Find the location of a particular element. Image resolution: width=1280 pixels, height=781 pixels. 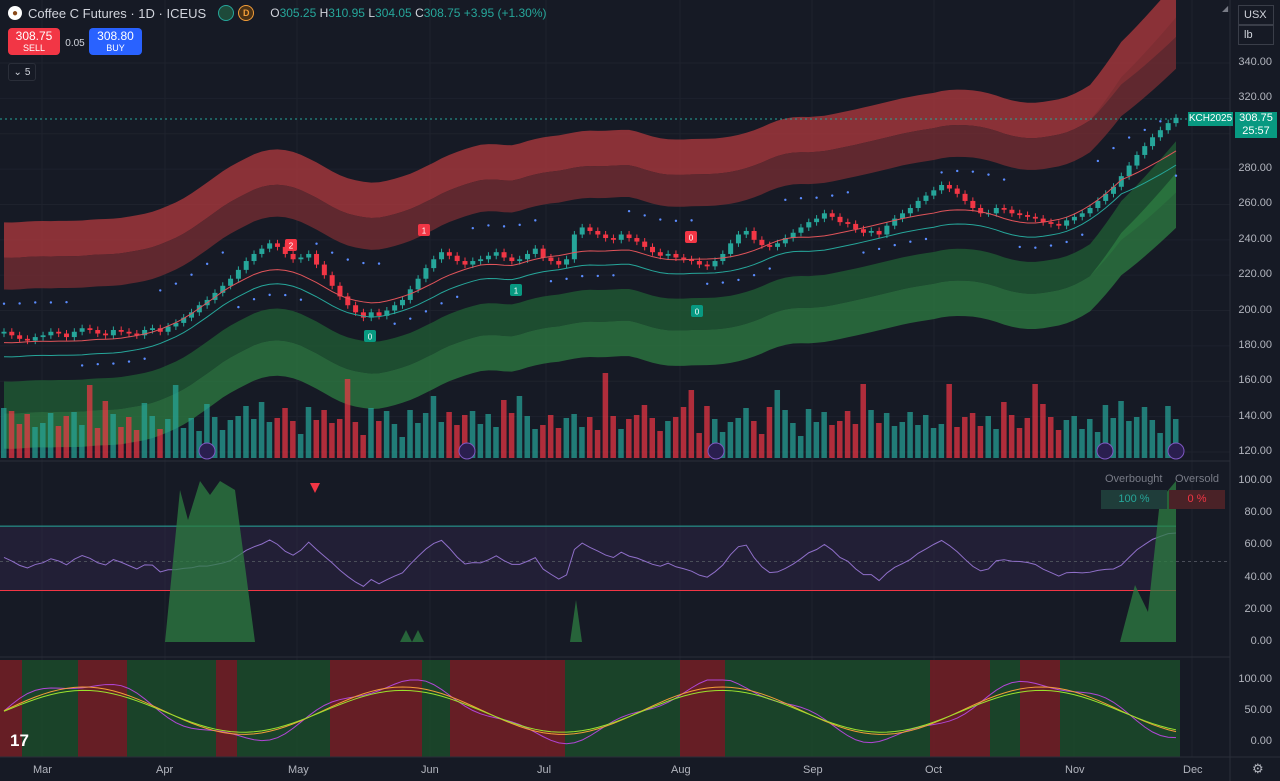

price-axis-label: 340.00 is located at coordinates (1255, 62).